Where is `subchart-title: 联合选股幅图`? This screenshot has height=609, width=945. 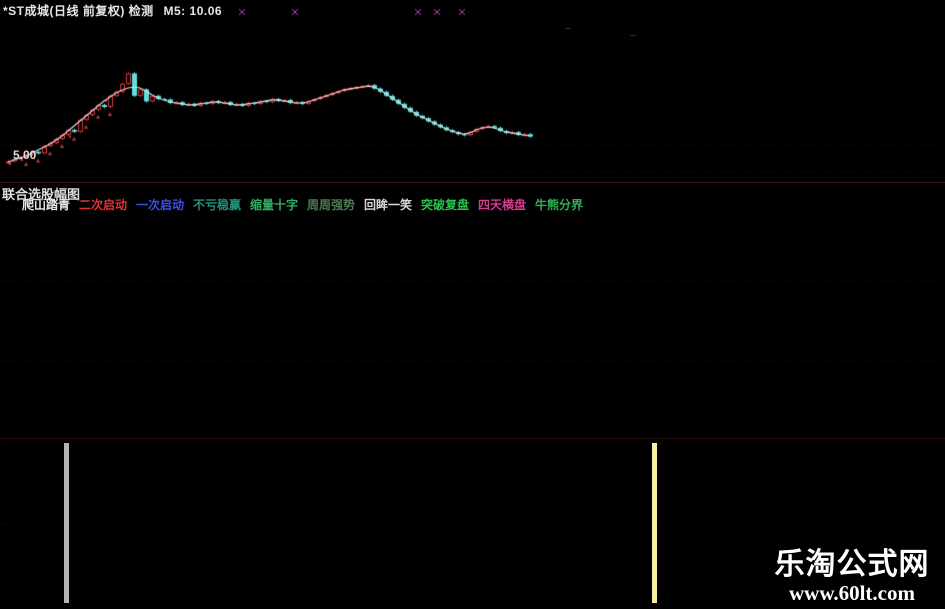
subchart-title: 联合选股幅图 is located at coordinates (41, 194).